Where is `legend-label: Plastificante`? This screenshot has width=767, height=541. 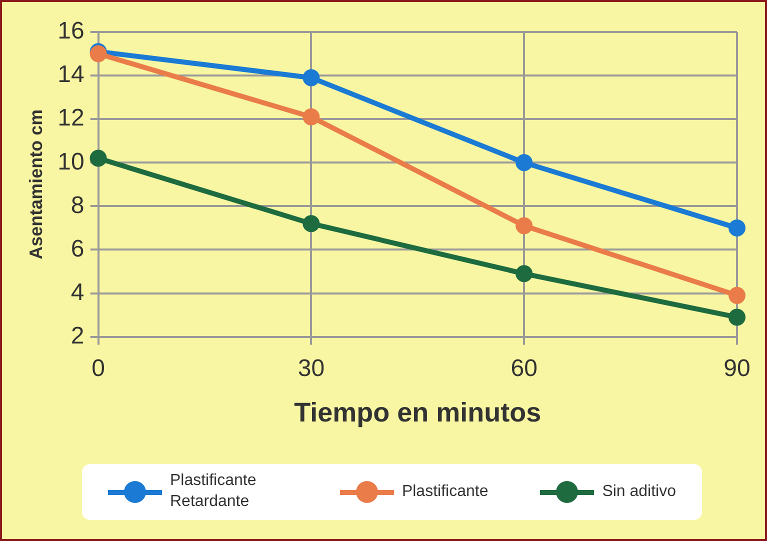
legend-label: Plastificante is located at coordinates (445, 492).